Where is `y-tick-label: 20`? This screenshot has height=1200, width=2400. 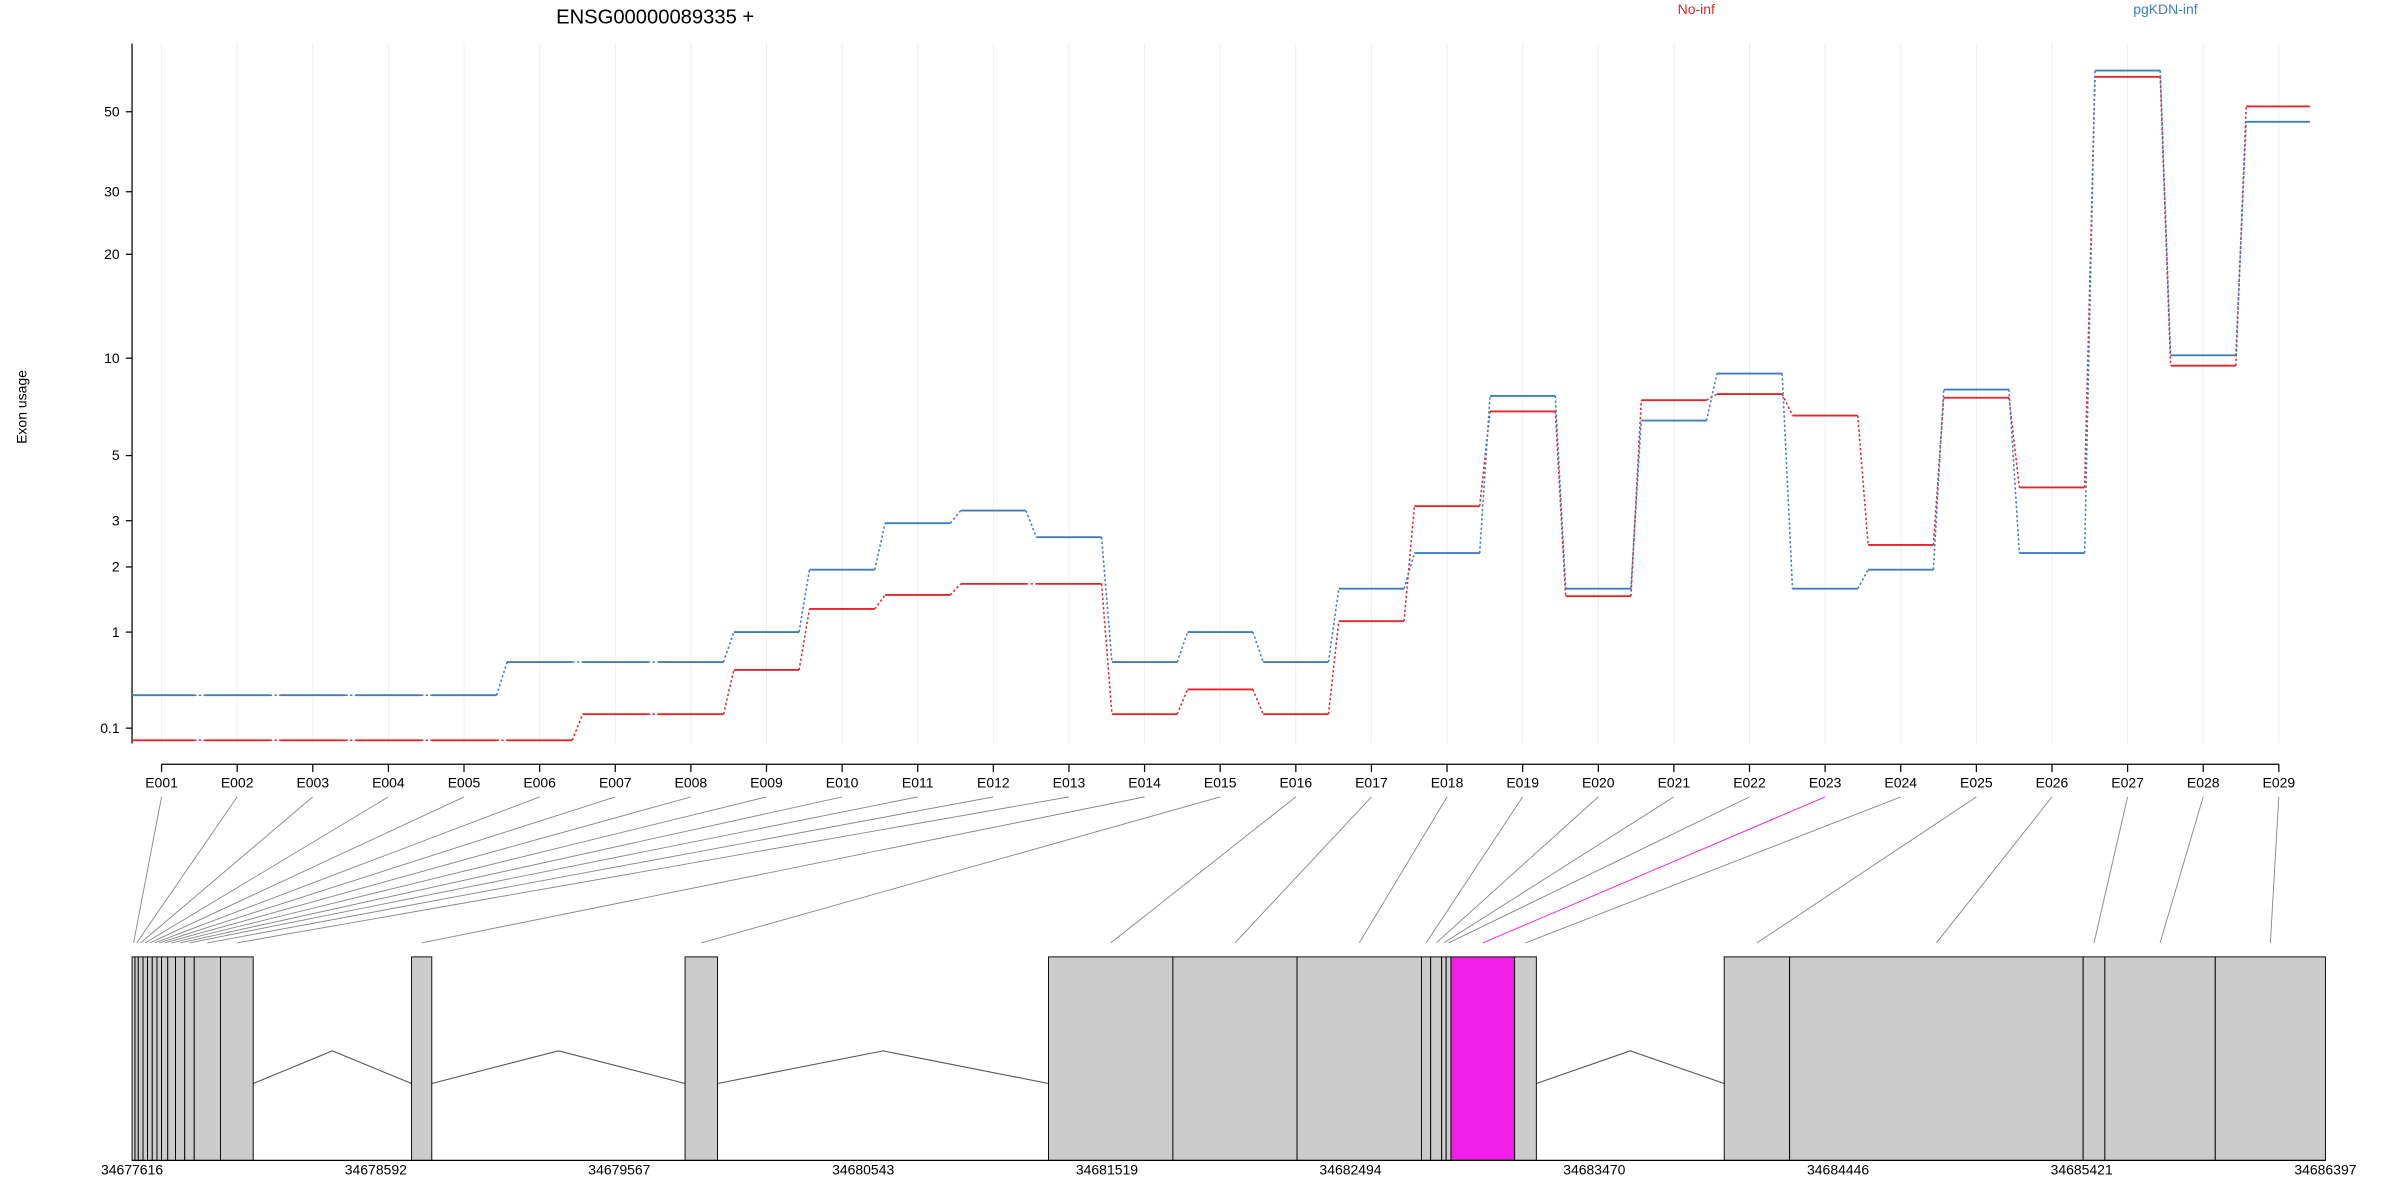 y-tick-label: 20 is located at coordinates (112, 254).